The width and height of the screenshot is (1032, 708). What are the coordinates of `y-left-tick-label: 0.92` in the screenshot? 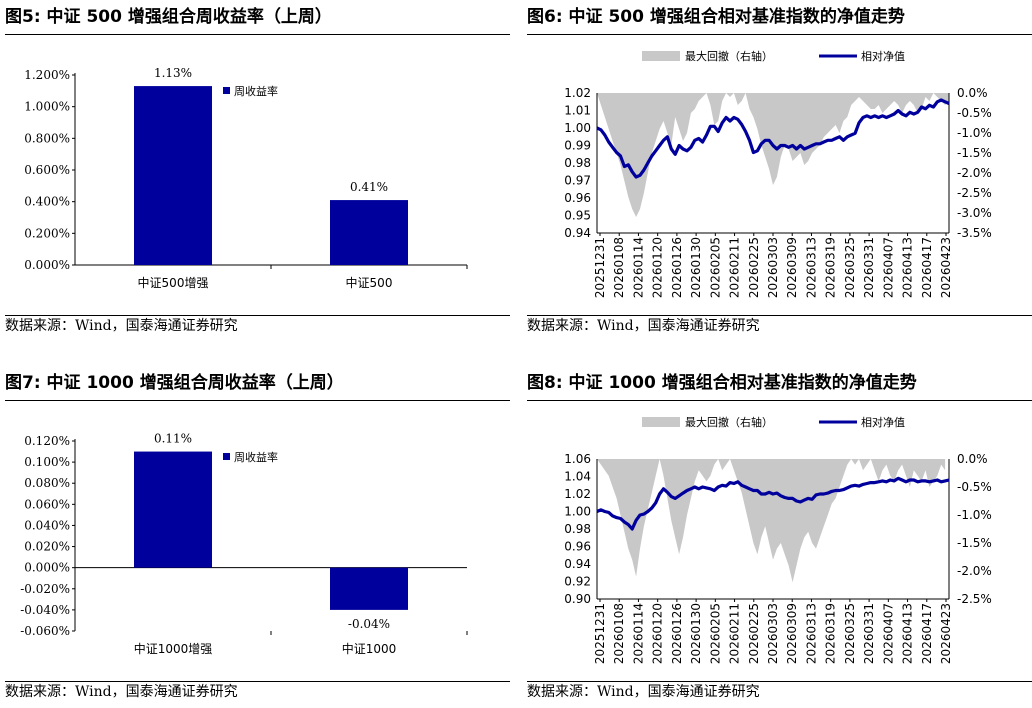 It's located at (577, 582).